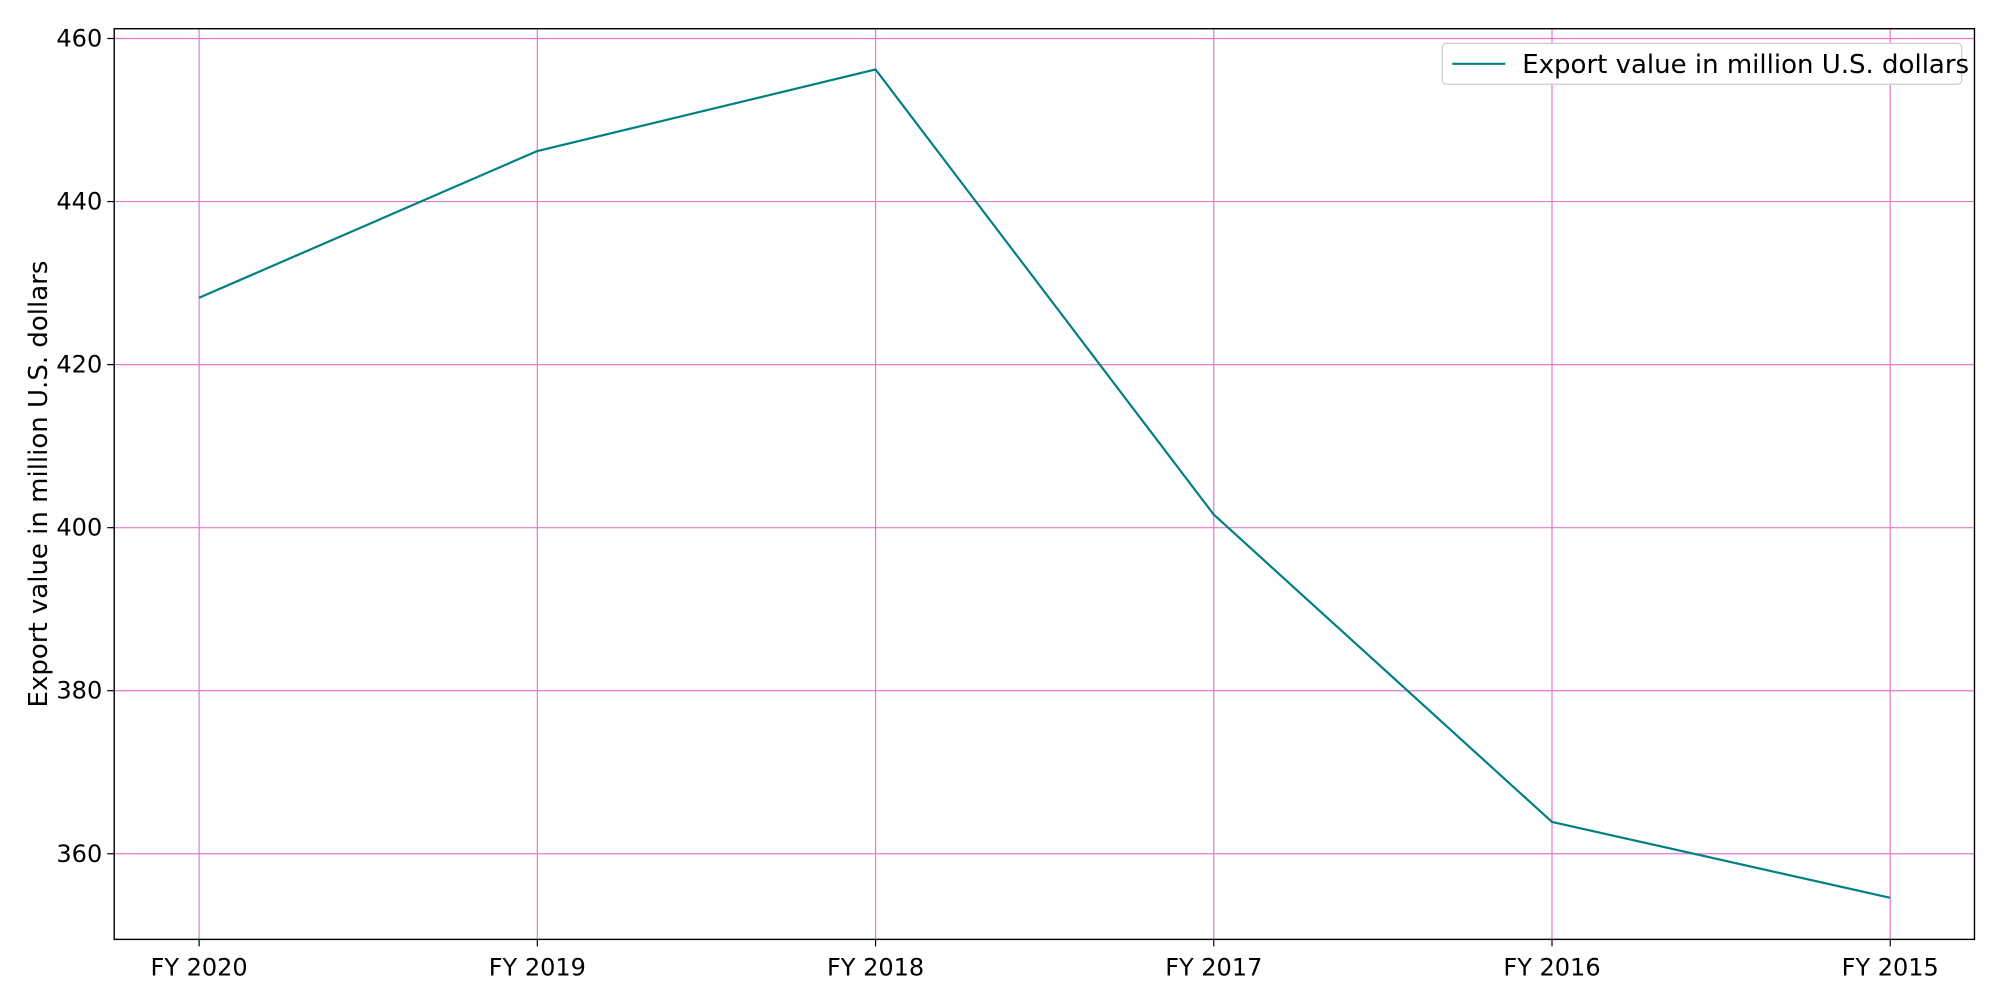 The height and width of the screenshot is (1000, 2000). What do you see at coordinates (79, 691) in the screenshot?
I see `y-tick-label: 380` at bounding box center [79, 691].